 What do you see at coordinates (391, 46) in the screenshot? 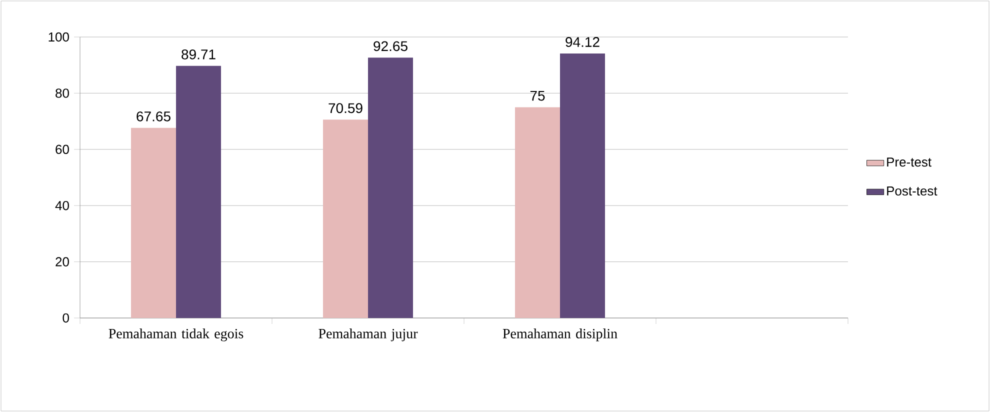
I see `data-label: 92.65` at bounding box center [391, 46].